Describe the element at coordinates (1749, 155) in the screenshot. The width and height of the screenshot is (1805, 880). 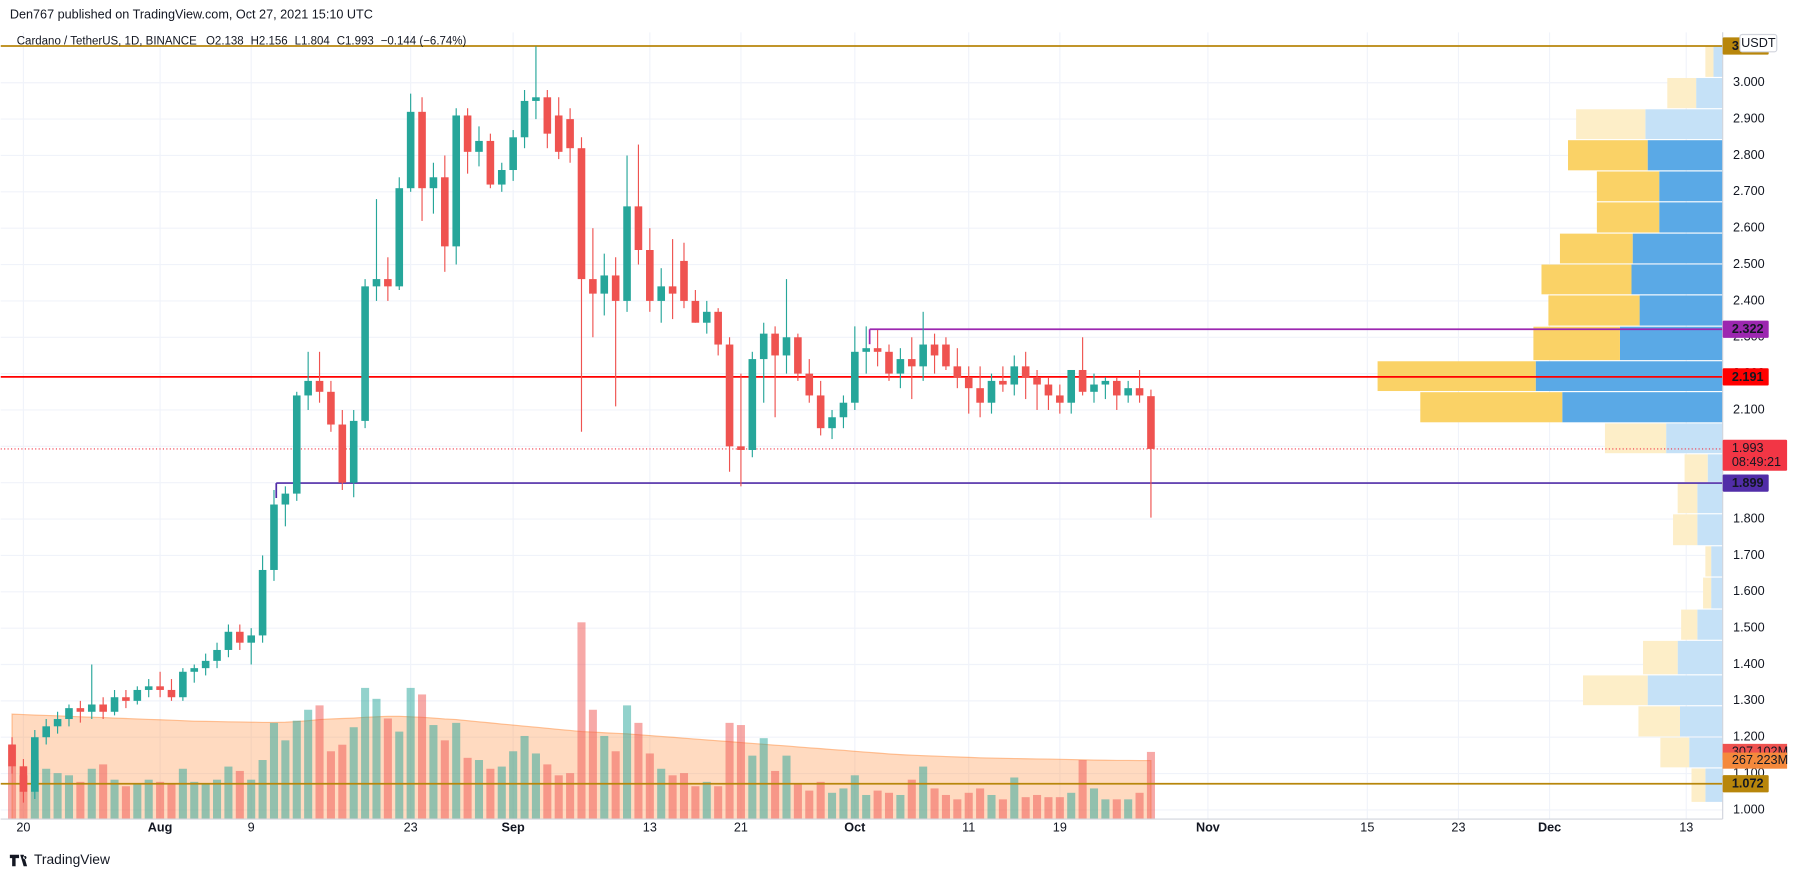
I see `y-tick-label: 2.800` at that location.